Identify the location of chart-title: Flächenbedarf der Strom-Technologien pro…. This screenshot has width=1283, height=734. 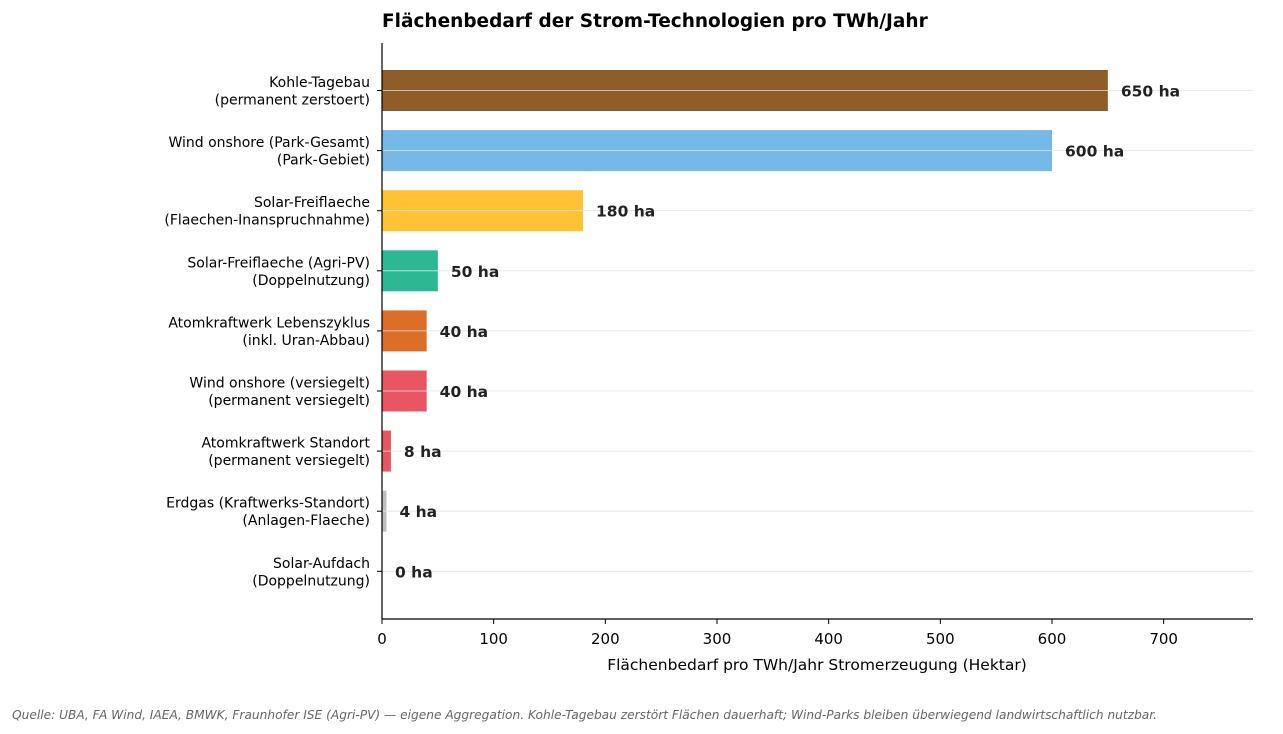
(655, 21).